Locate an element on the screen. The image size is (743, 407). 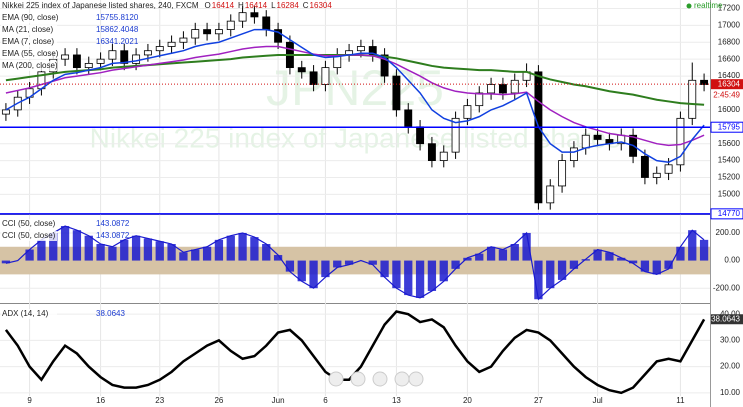
y-tick-label: -200.00 is located at coordinates (727, 287).